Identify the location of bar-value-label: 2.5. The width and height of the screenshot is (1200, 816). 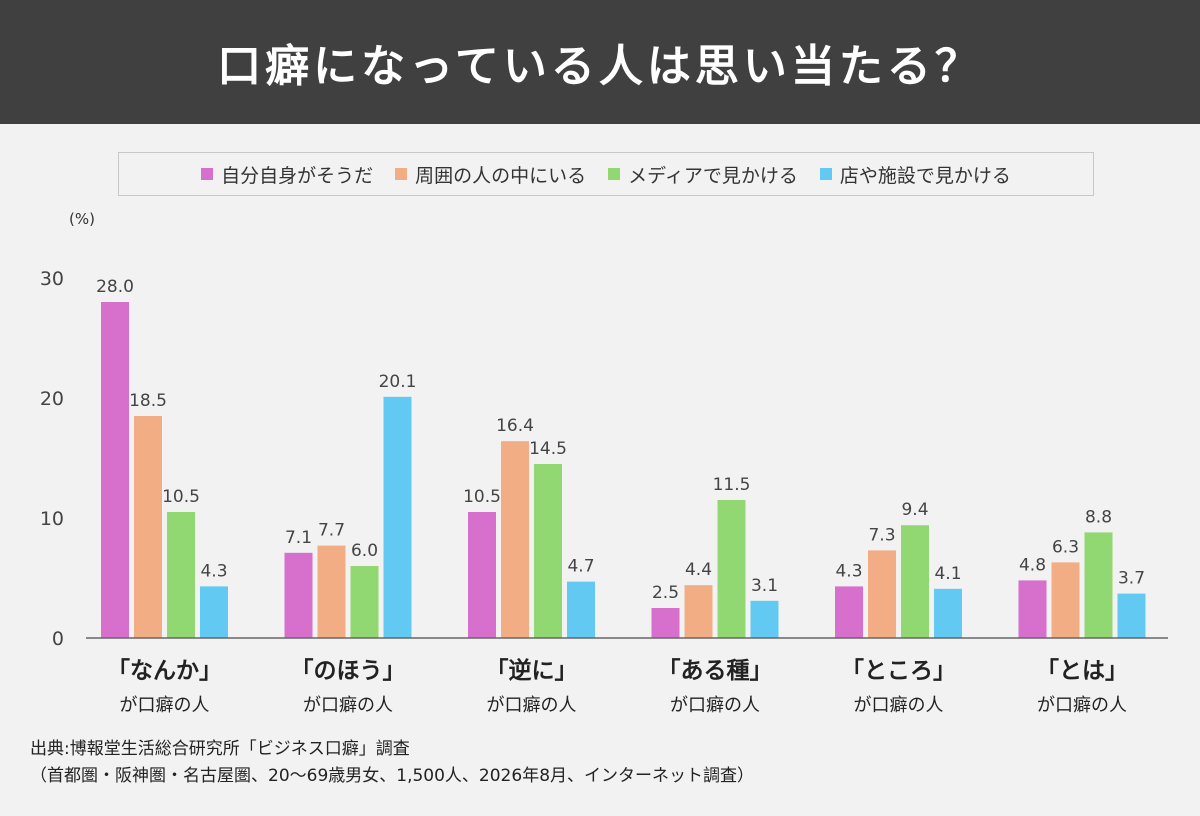
(665, 593).